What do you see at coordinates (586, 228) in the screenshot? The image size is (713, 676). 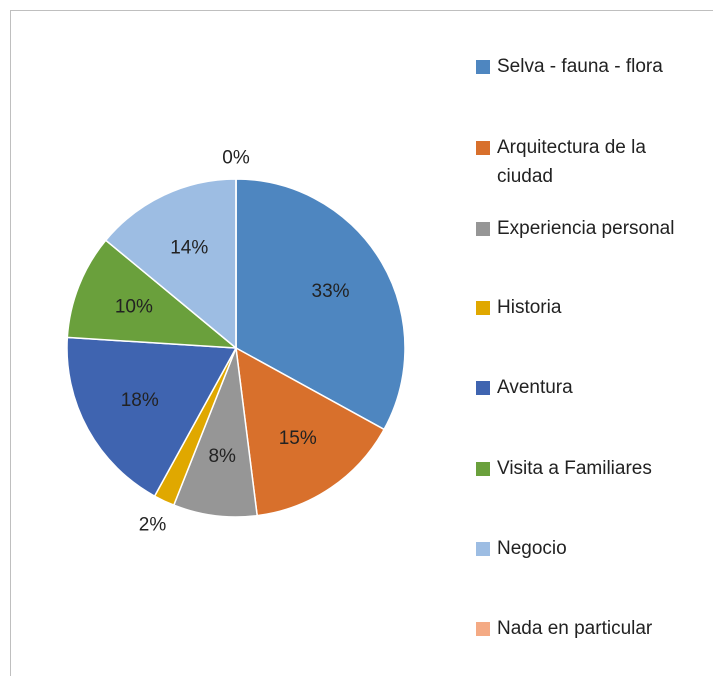 I see `legend-label: Experiencia personal` at bounding box center [586, 228].